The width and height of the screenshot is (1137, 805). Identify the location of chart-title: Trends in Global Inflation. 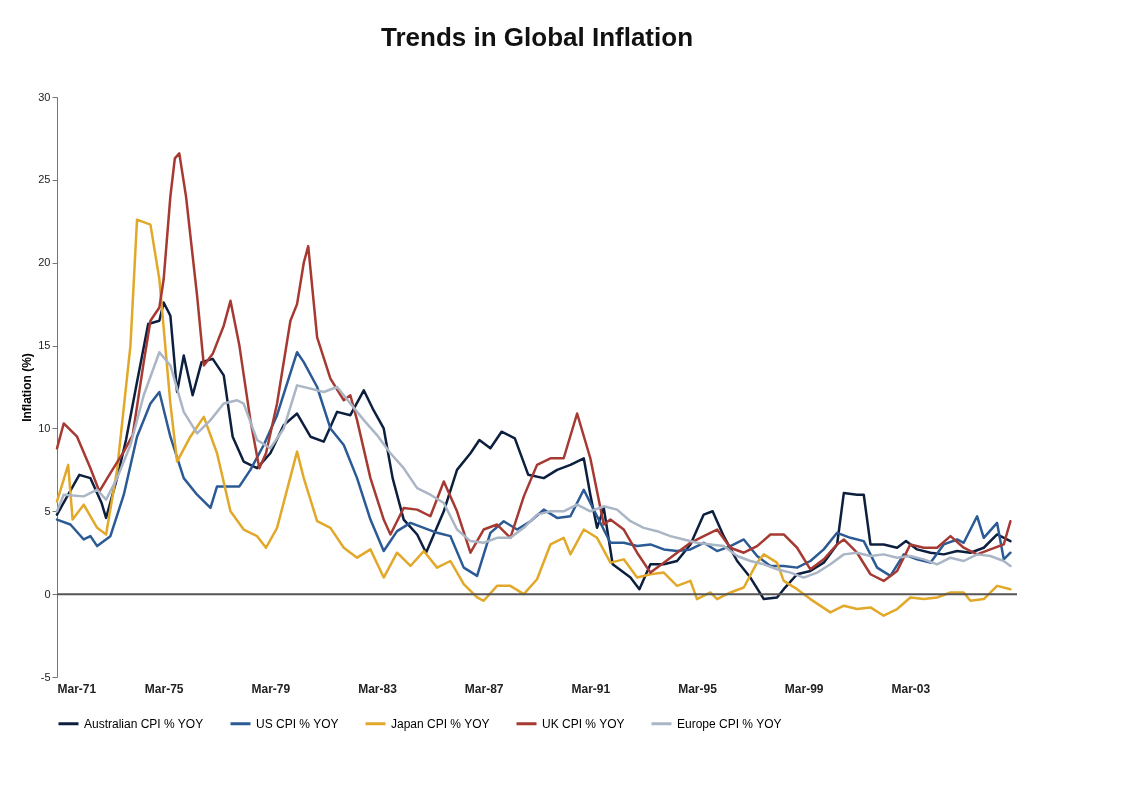
(537, 37).